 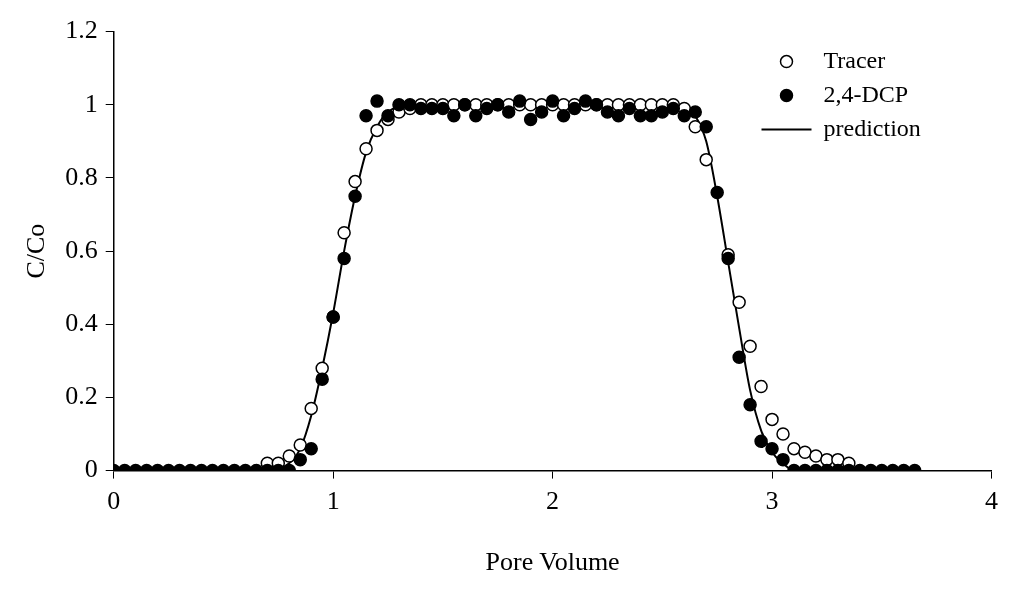 I want to click on x-tick-label: 3, so click(x=772, y=501).